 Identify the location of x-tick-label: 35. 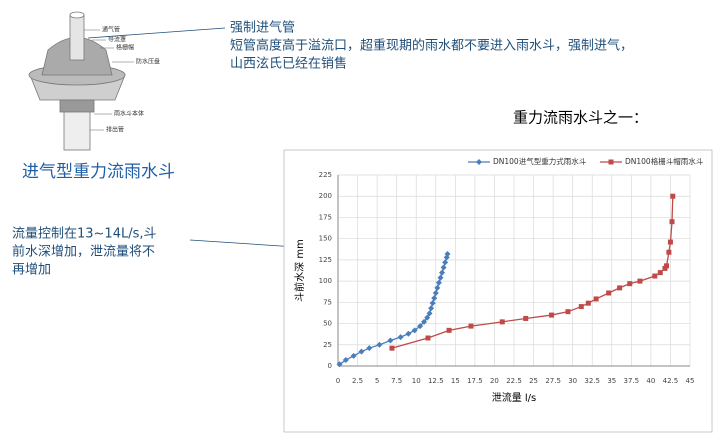
(611, 381).